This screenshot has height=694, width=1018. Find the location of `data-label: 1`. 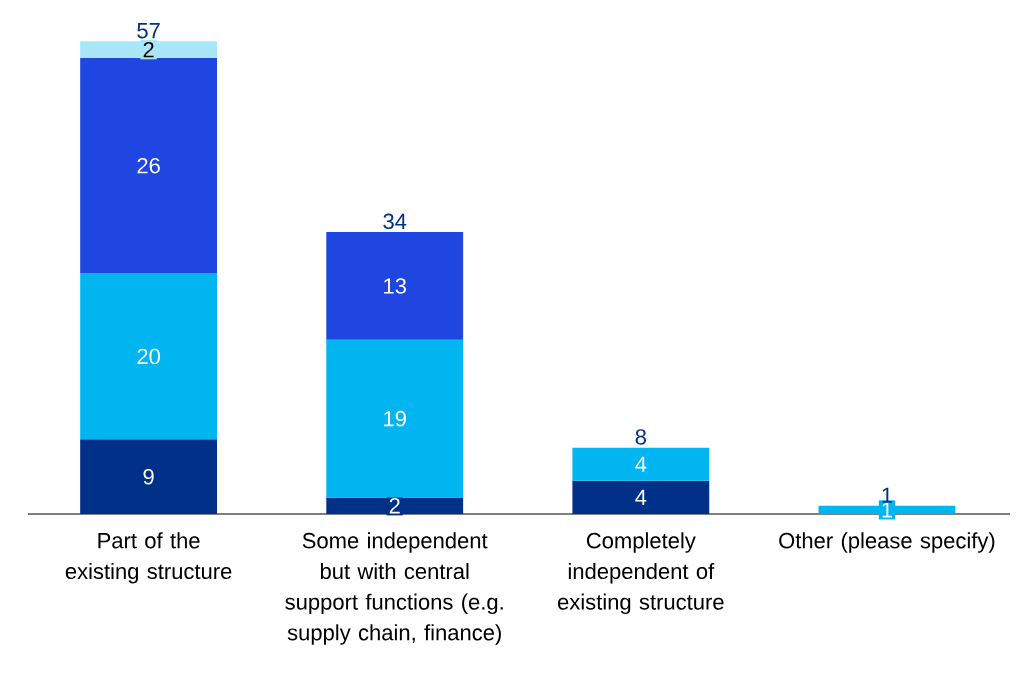

data-label: 1 is located at coordinates (887, 510).